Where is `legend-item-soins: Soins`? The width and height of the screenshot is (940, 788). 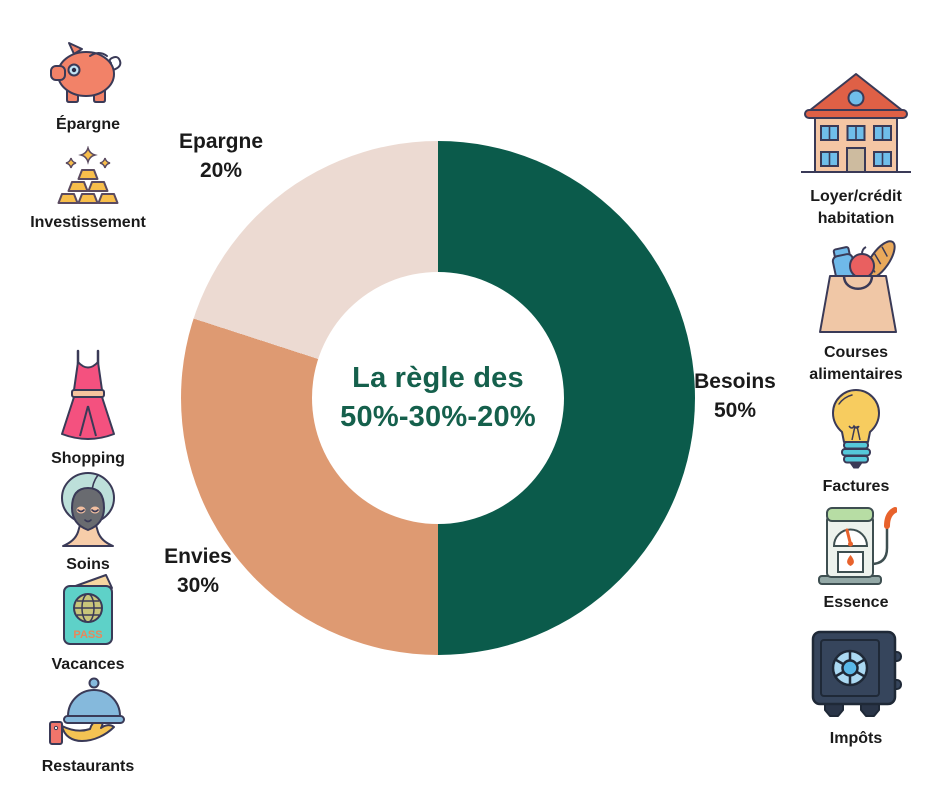
legend-item-soins: Soins is located at coordinates (88, 523).